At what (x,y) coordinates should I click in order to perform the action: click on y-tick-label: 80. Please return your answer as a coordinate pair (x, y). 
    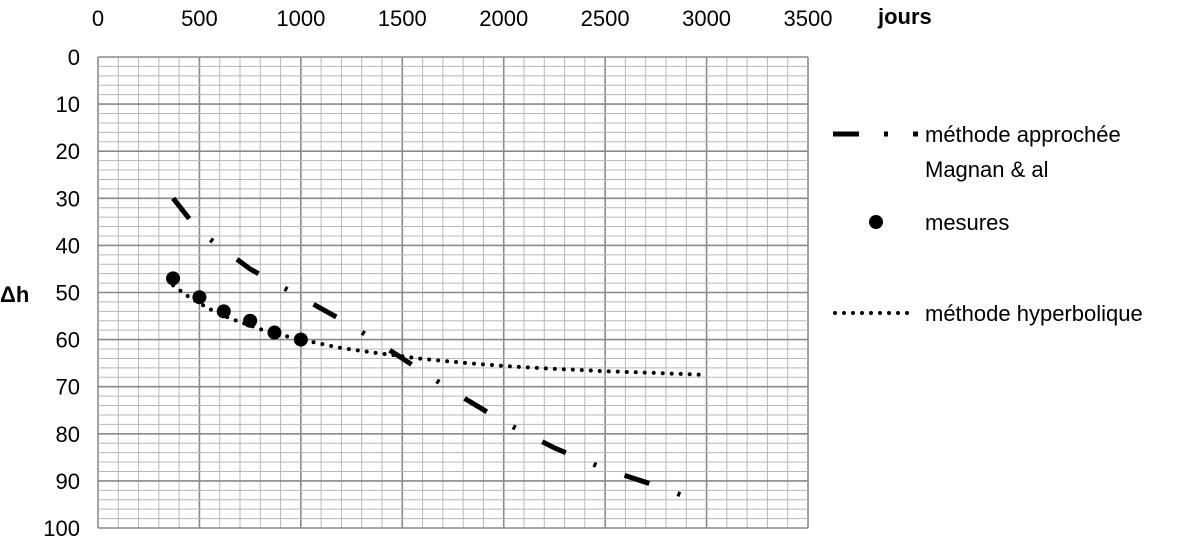
    Looking at the image, I should click on (68, 434).